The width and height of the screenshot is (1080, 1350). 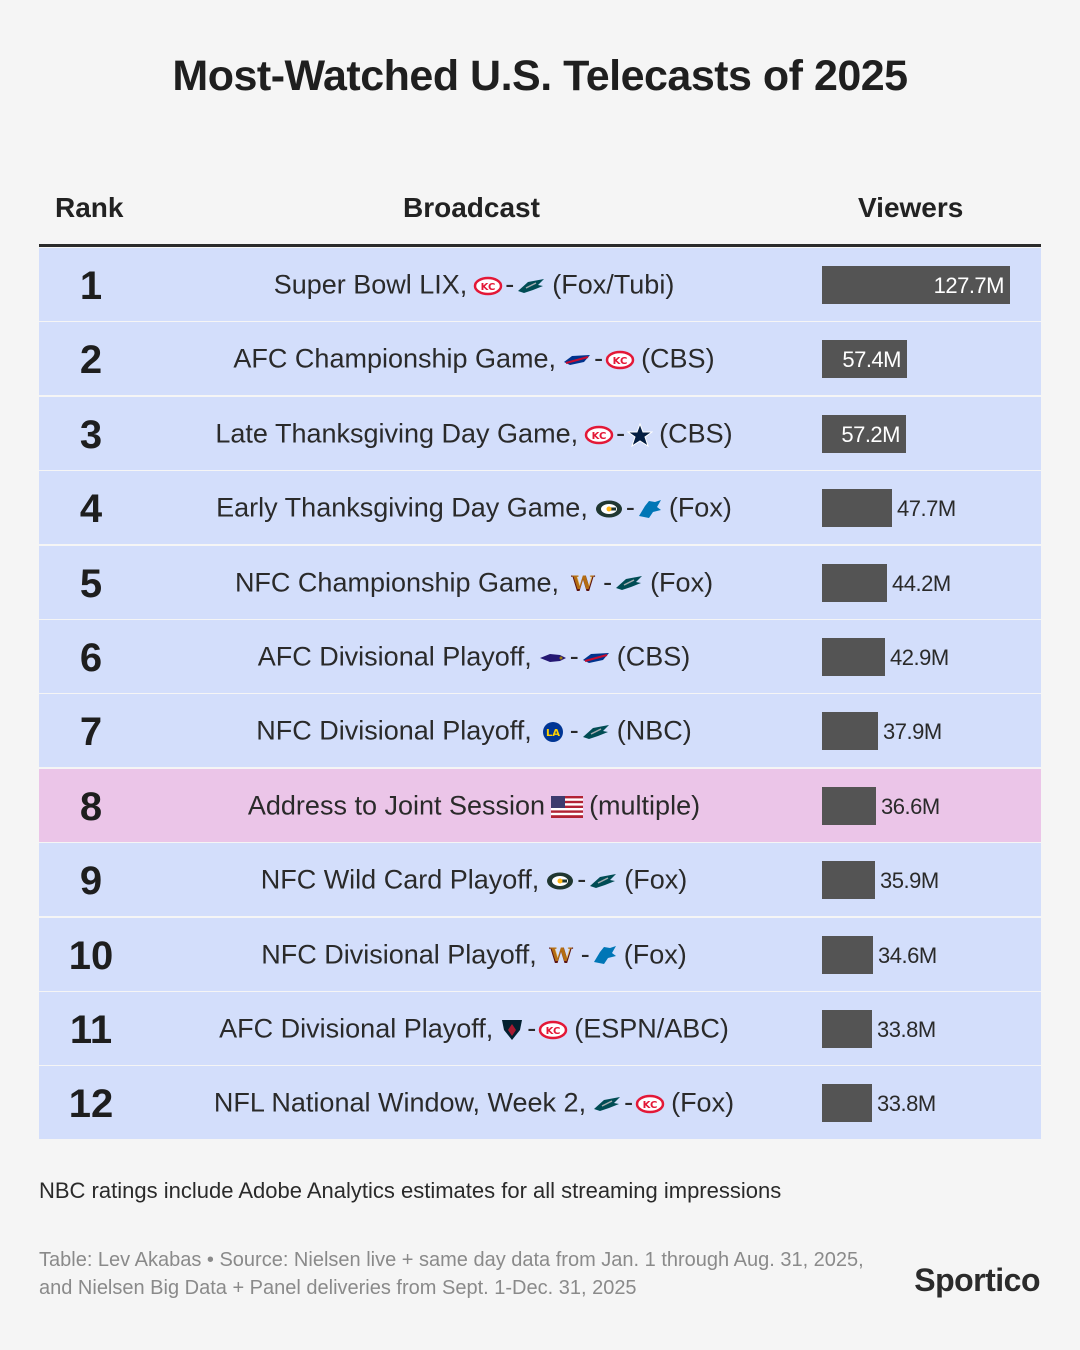 What do you see at coordinates (91, 583) in the screenshot?
I see `rank-number: 5` at bounding box center [91, 583].